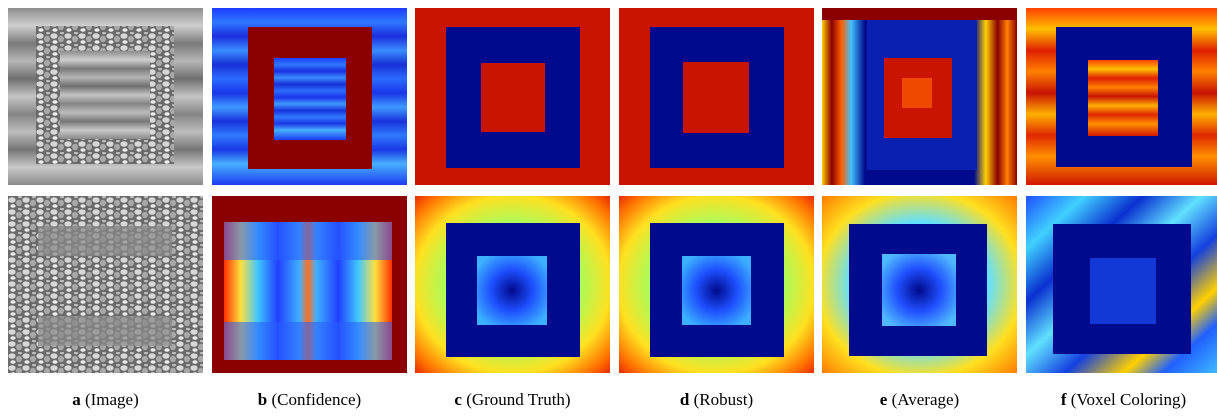 The width and height of the screenshot is (1217, 419). I want to click on caption-c: c (Ground Truth), so click(512, 399).